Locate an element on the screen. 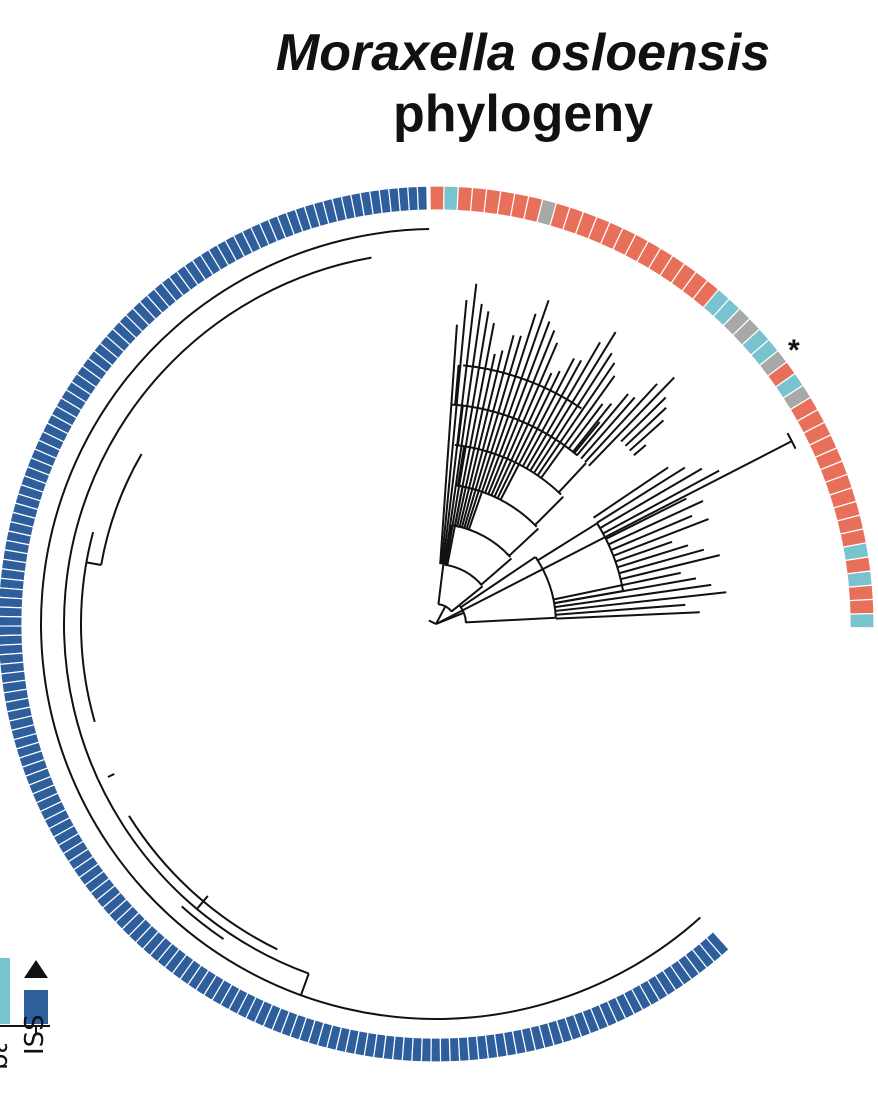  figure-title: Moraxella osloensis phylogeny is located at coordinates (523, 83).